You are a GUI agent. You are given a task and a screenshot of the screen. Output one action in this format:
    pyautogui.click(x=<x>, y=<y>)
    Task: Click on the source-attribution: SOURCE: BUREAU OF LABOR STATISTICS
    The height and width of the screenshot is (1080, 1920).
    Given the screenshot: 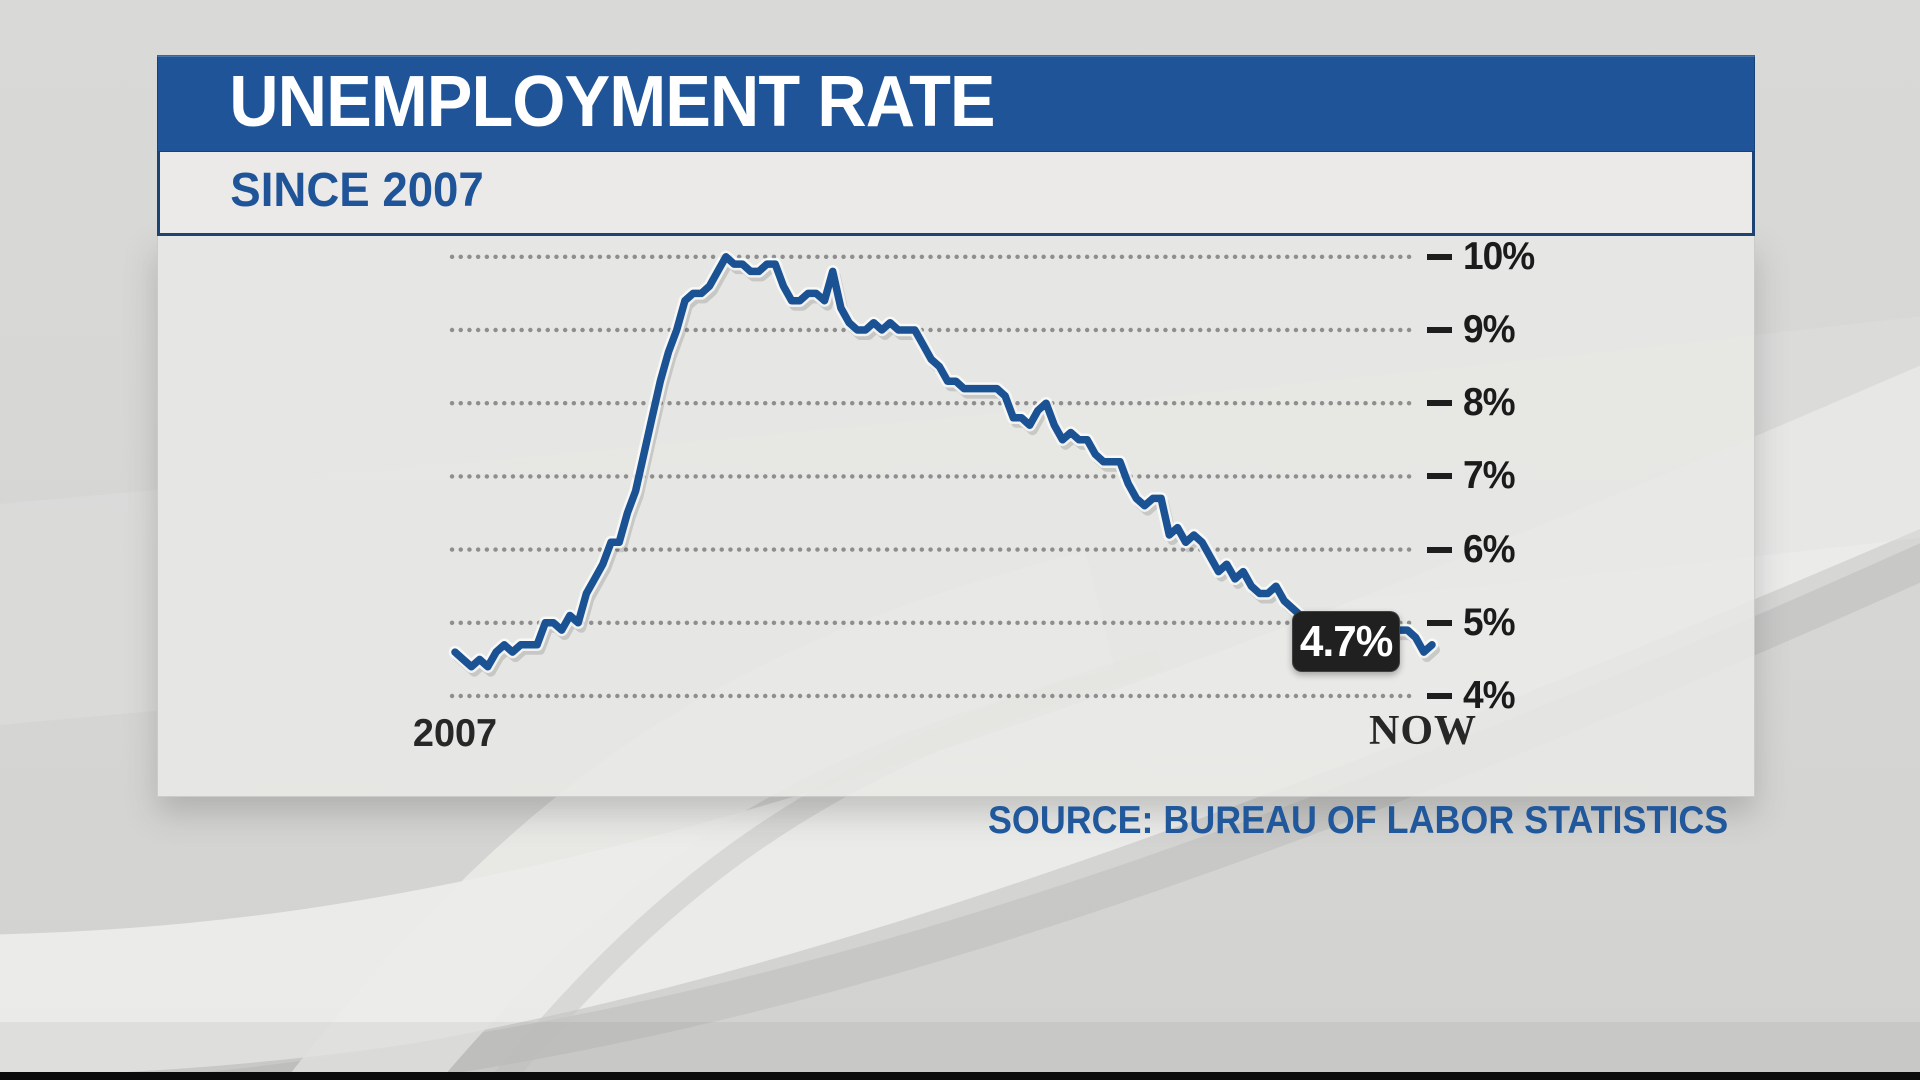 What is the action you would take?
    pyautogui.click(x=1358, y=820)
    